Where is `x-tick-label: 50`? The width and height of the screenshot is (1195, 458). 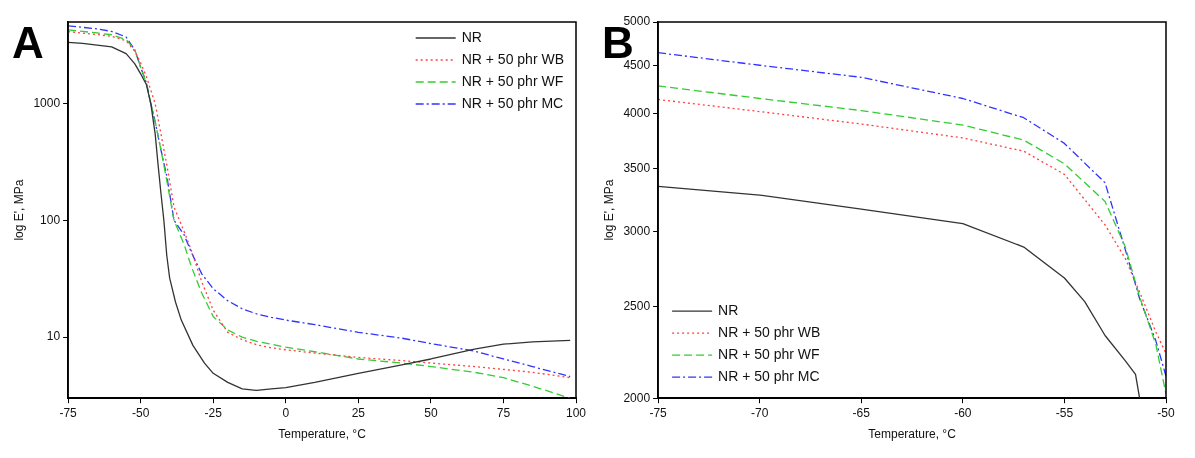
x-tick-label: 50 is located at coordinates (431, 412).